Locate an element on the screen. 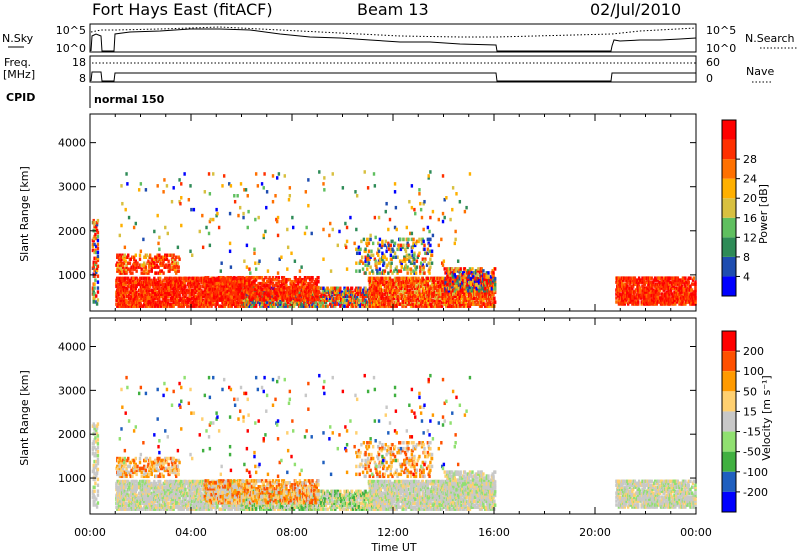  noise-panel: N.Sky 10^5 10^0 10^5 10^0 N.Search is located at coordinates (399, 39).